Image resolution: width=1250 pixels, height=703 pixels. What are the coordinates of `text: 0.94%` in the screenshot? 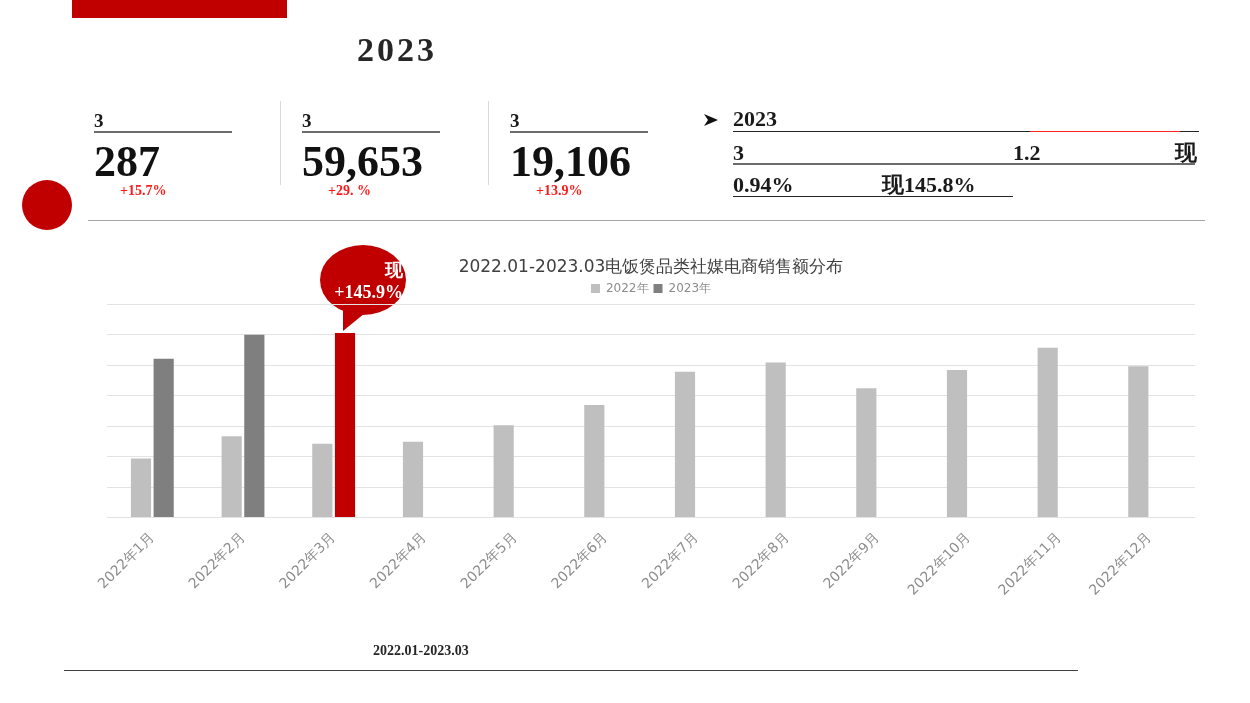 It's located at (763, 184).